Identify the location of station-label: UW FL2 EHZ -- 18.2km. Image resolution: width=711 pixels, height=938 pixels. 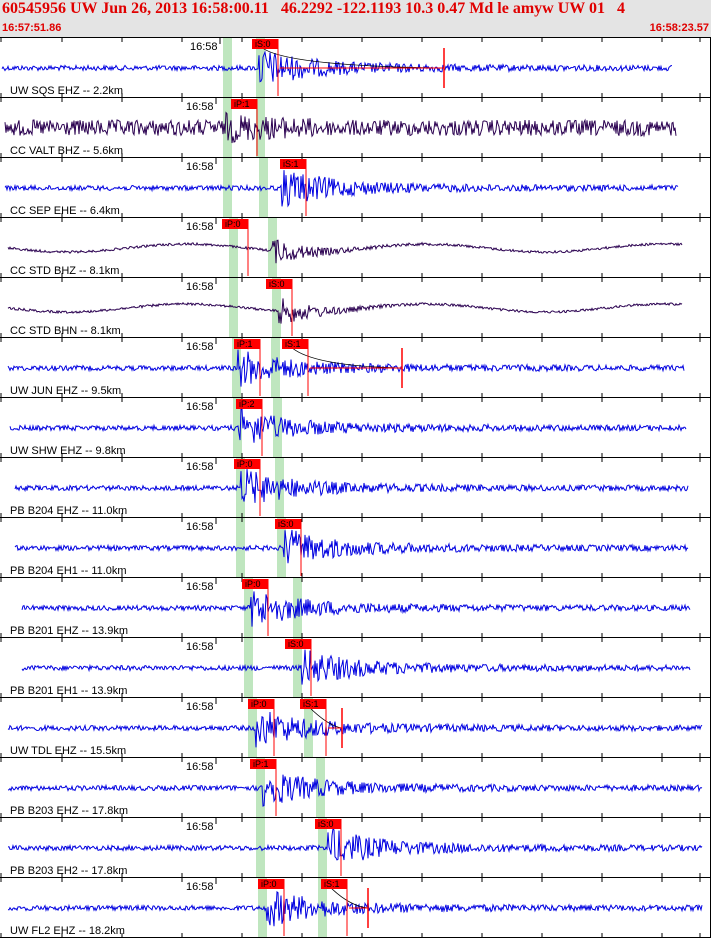
(67, 931).